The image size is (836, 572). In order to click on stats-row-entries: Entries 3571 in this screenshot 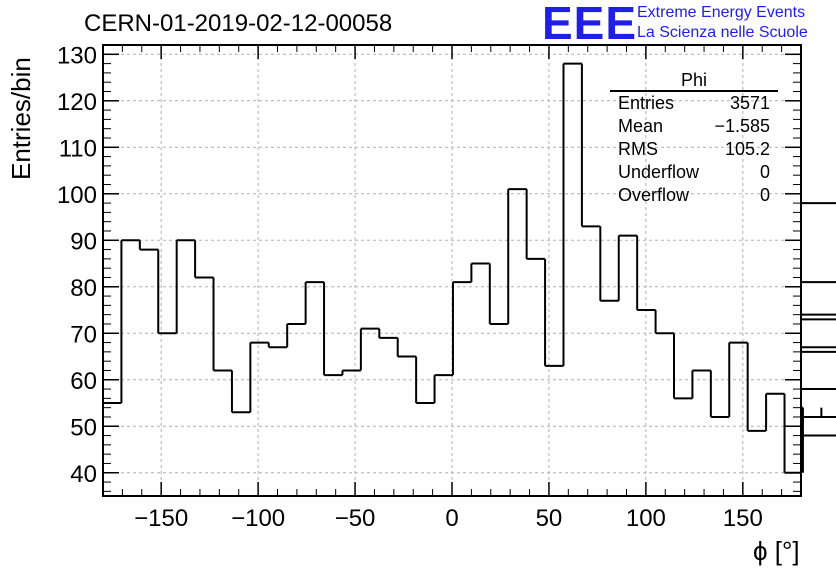, I will do `click(694, 103)`.